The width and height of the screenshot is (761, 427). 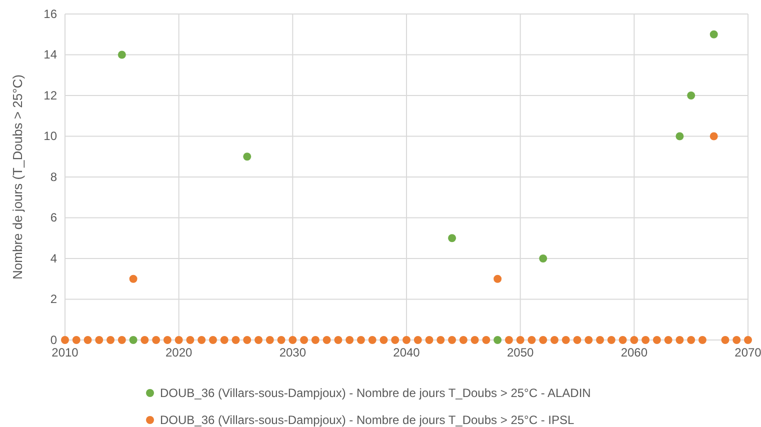 I want to click on y-tick-label: 16, so click(x=51, y=13).